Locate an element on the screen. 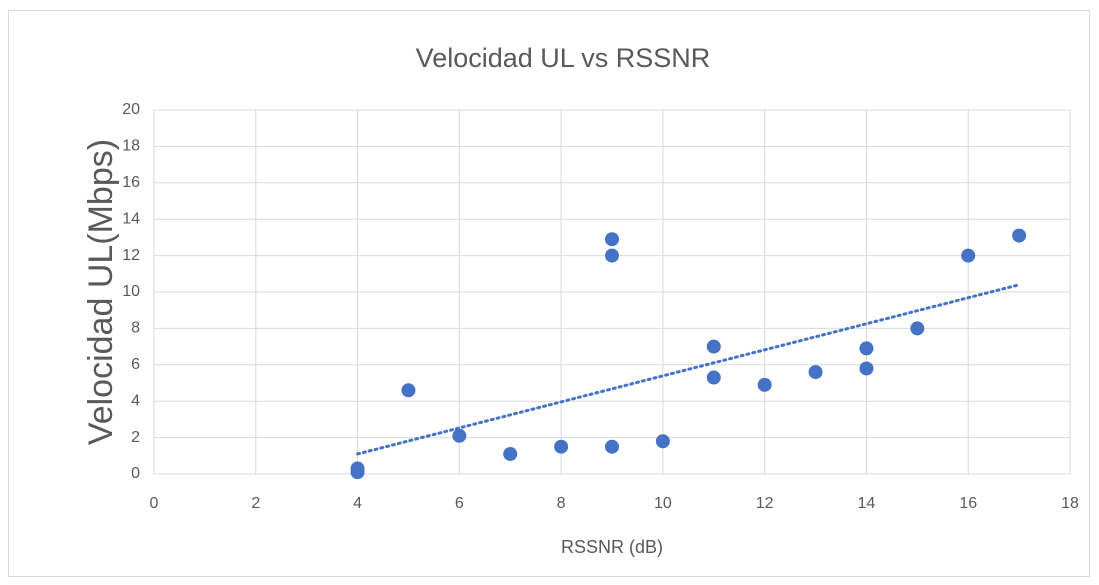 Image resolution: width=1099 pixels, height=585 pixels. y-tick-label: 2 is located at coordinates (135, 437).